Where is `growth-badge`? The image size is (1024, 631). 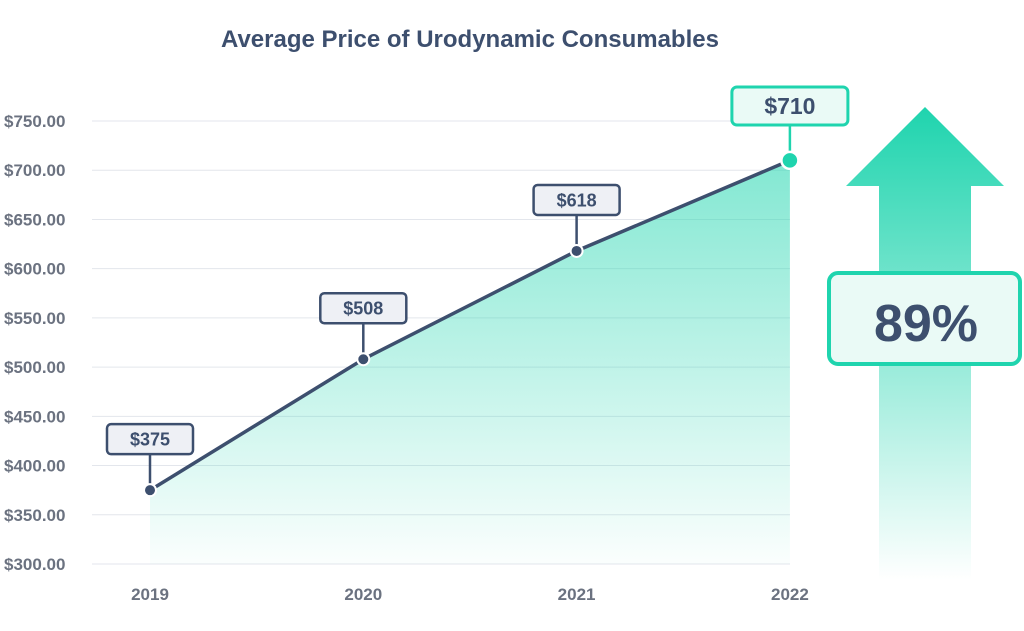
growth-badge is located at coordinates (924, 318).